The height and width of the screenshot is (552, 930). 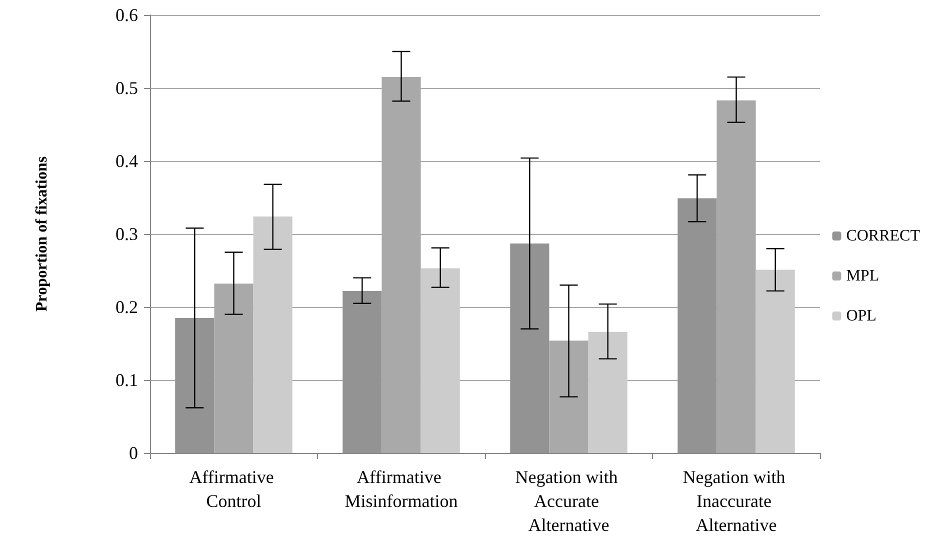 I want to click on y-tick-label: 0.1, so click(x=127, y=380).